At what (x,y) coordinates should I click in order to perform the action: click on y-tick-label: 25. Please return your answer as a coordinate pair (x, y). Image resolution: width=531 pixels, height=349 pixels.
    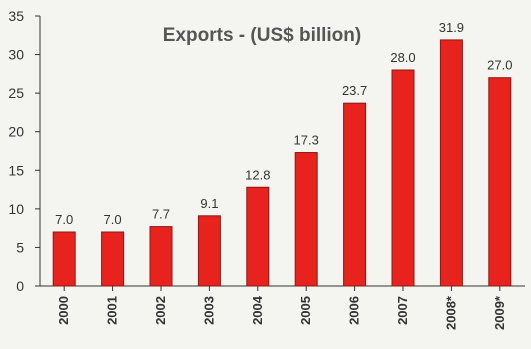
    Looking at the image, I should click on (16, 93).